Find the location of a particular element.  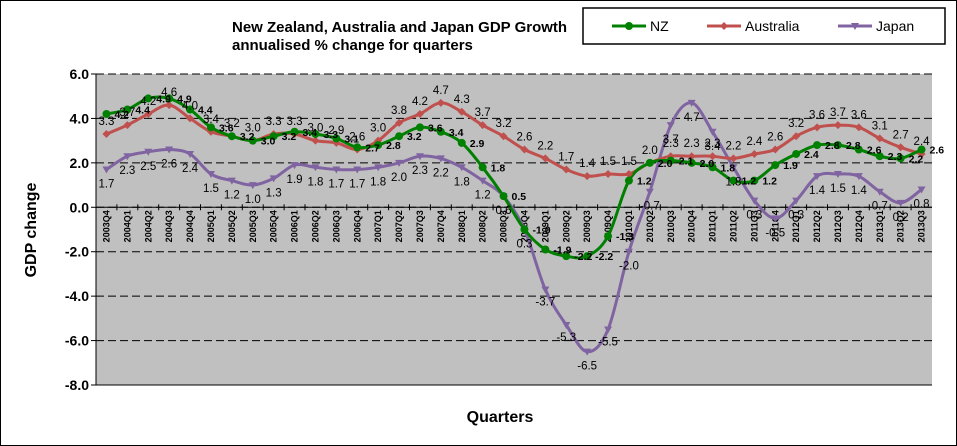

data-label-nz: 3.2 is located at coordinates (289, 137).